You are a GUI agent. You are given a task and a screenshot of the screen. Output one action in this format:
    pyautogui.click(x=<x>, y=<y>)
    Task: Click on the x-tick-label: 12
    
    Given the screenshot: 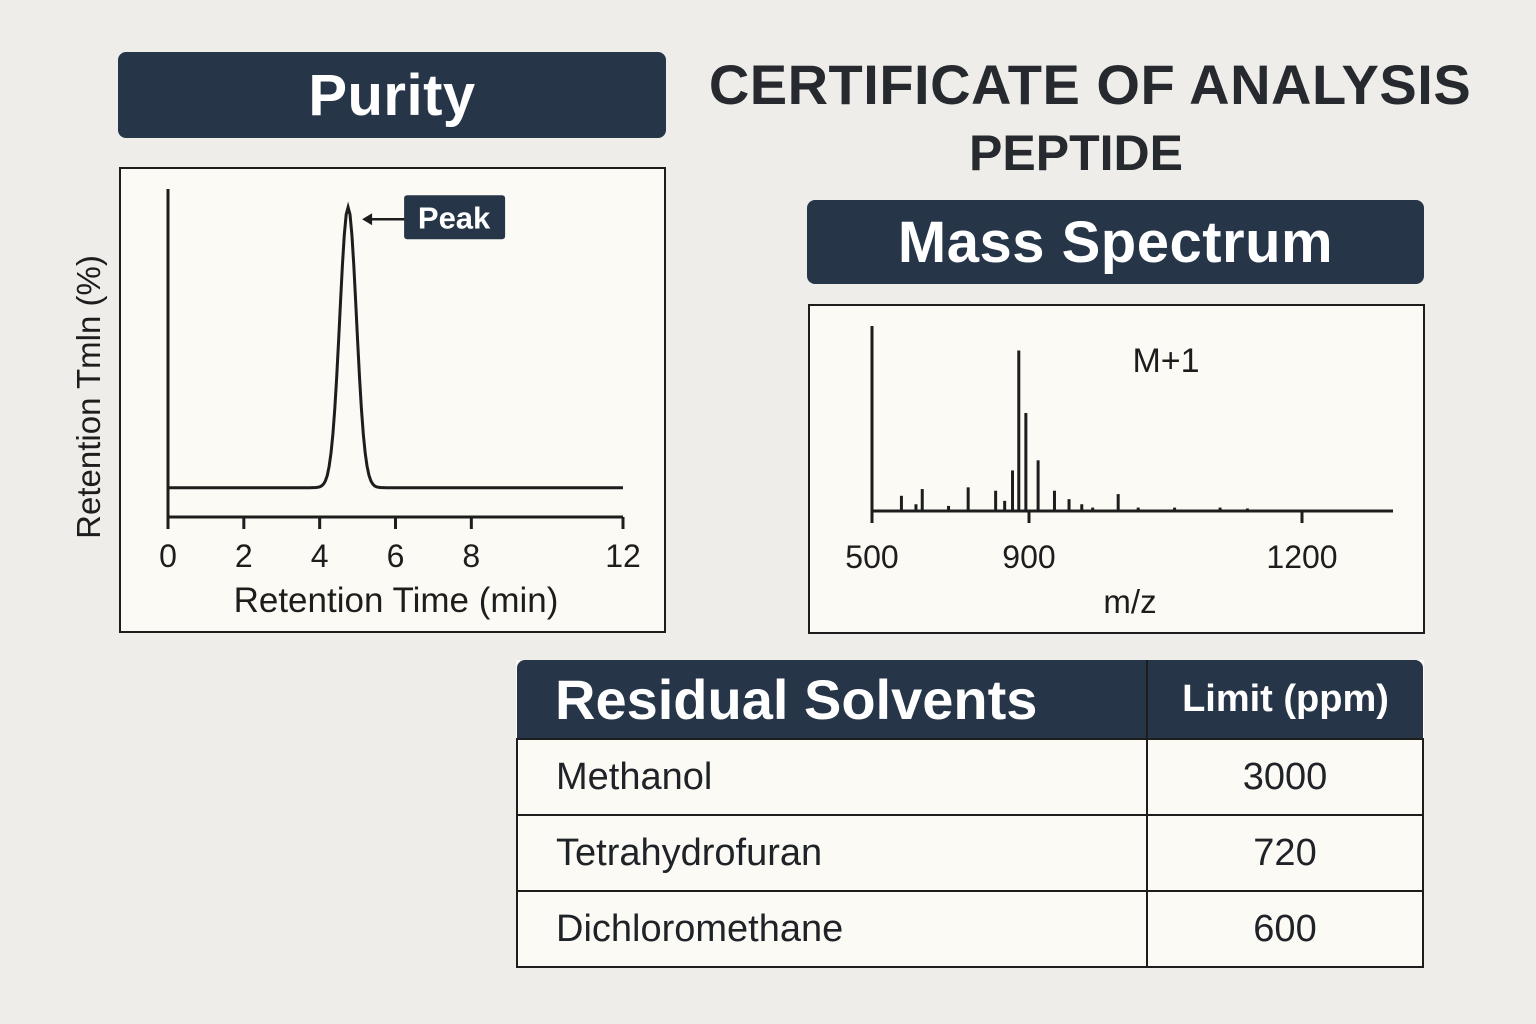 What is the action you would take?
    pyautogui.click(x=623, y=556)
    